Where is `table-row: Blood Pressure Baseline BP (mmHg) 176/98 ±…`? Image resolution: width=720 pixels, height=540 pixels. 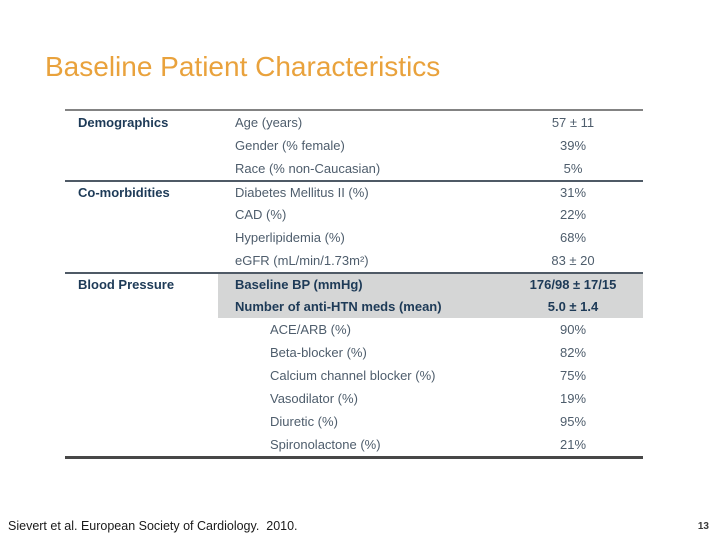
table-row: Blood Pressure Baseline BP (mmHg) 176/98 ±… is located at coordinates (354, 283).